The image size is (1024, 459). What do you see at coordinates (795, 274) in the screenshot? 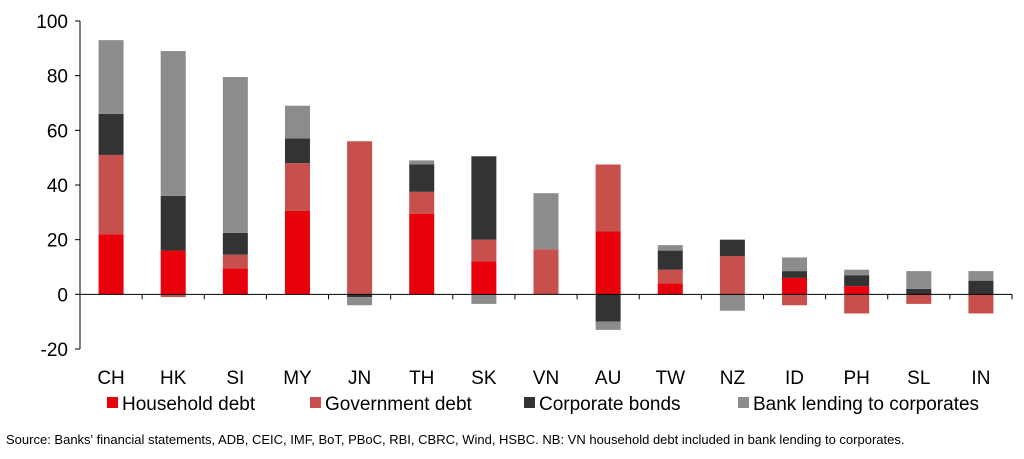
I see `bar-id-corporate-bonds` at bounding box center [795, 274].